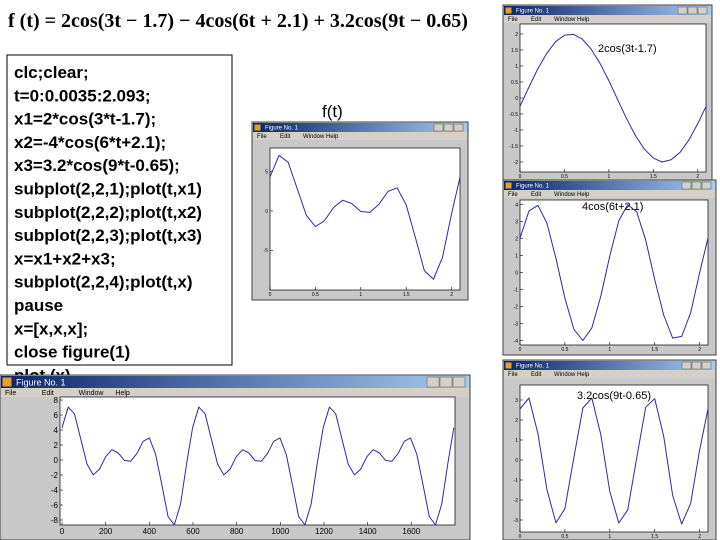 This screenshot has width=720, height=540. Describe the element at coordinates (90, 142) in the screenshot. I see `code-line: x2=-4*cos(6*t+2.1);` at that location.